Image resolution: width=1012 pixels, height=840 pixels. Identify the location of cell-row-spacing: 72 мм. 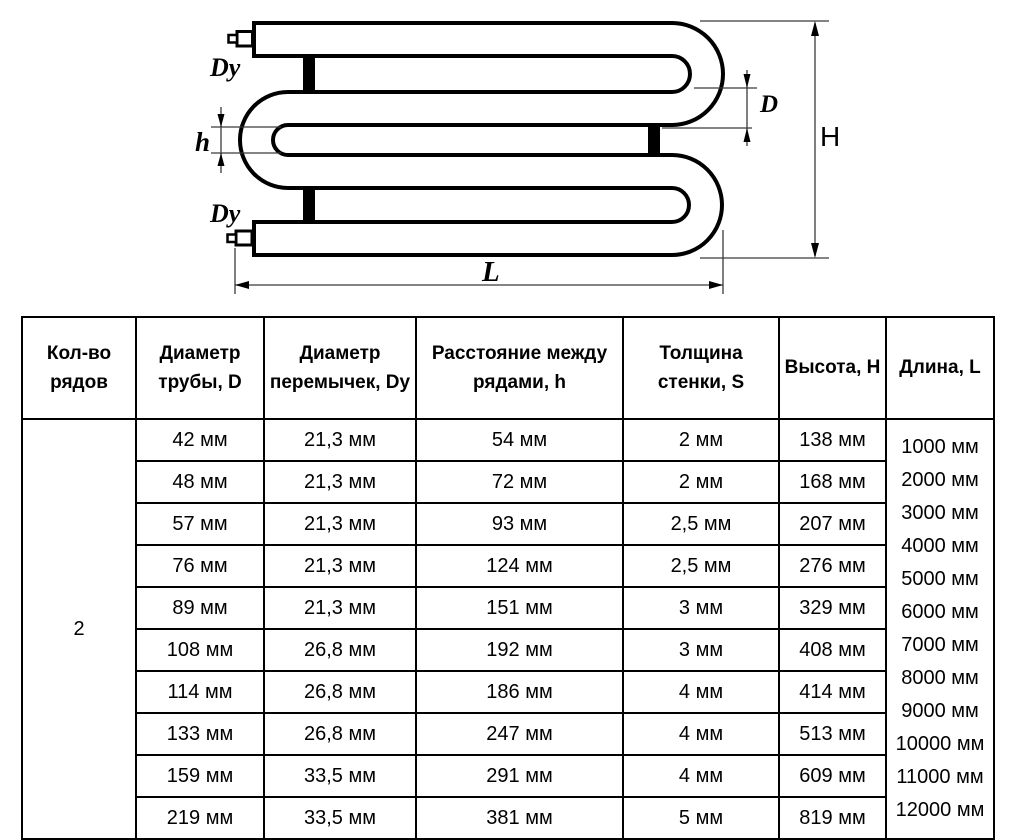
(519, 482).